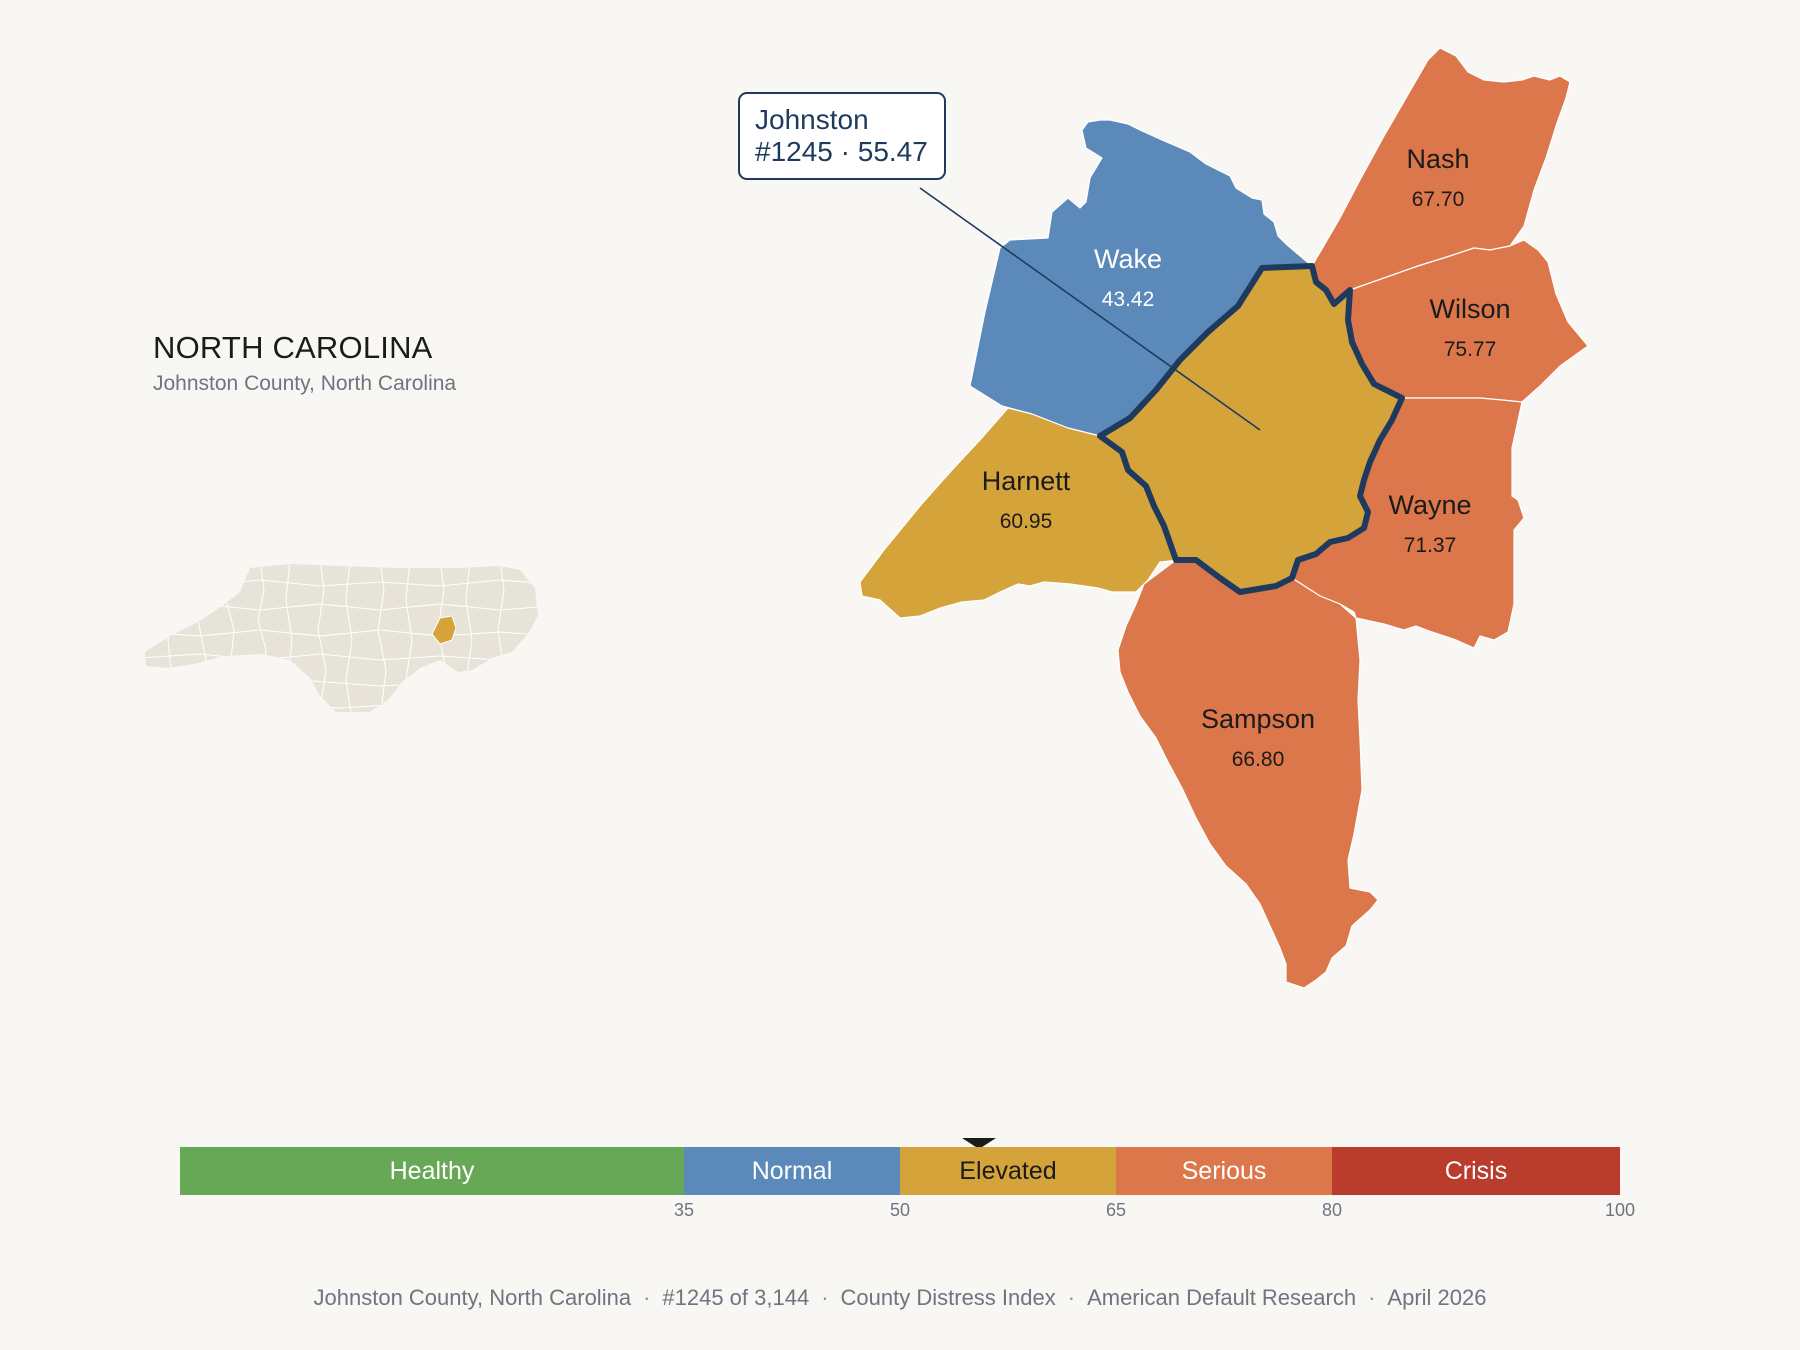  Describe the element at coordinates (1128, 259) in the screenshot. I see `county-label-wake: Wake` at that location.